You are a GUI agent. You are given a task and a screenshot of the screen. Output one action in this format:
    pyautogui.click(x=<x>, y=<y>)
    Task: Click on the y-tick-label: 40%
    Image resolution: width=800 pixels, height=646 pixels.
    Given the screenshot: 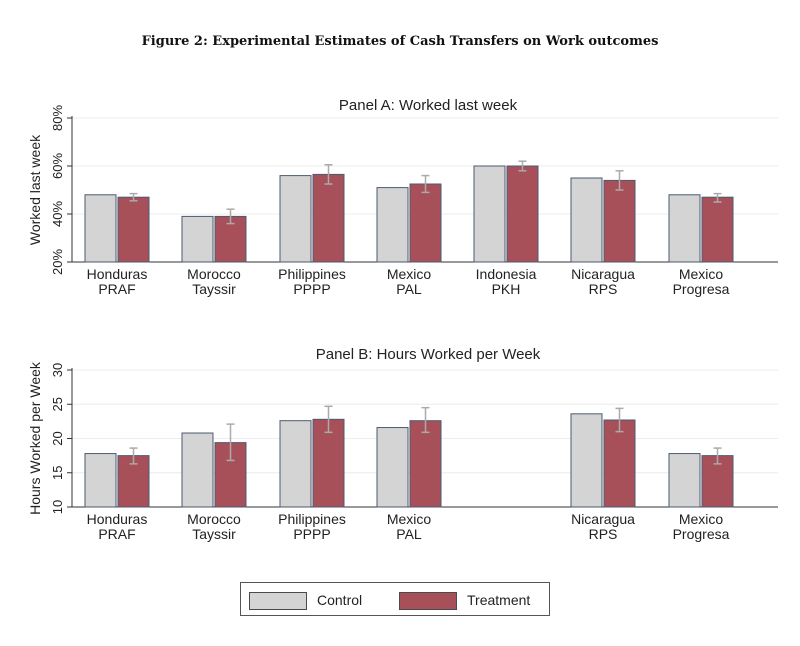 What is the action you would take?
    pyautogui.click(x=57, y=214)
    